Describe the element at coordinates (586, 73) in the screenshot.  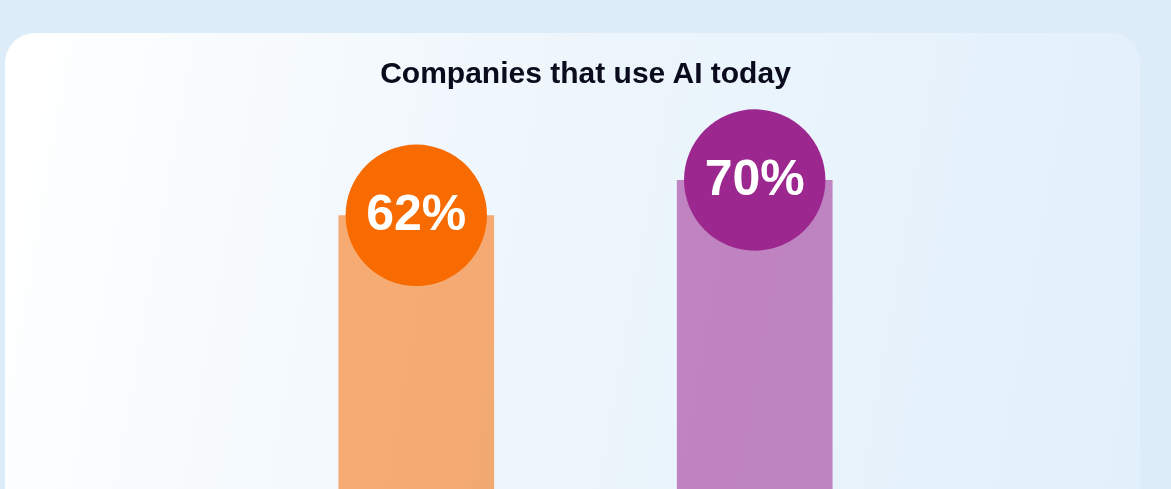
I see `chart-title: Companies that use AI today` at that location.